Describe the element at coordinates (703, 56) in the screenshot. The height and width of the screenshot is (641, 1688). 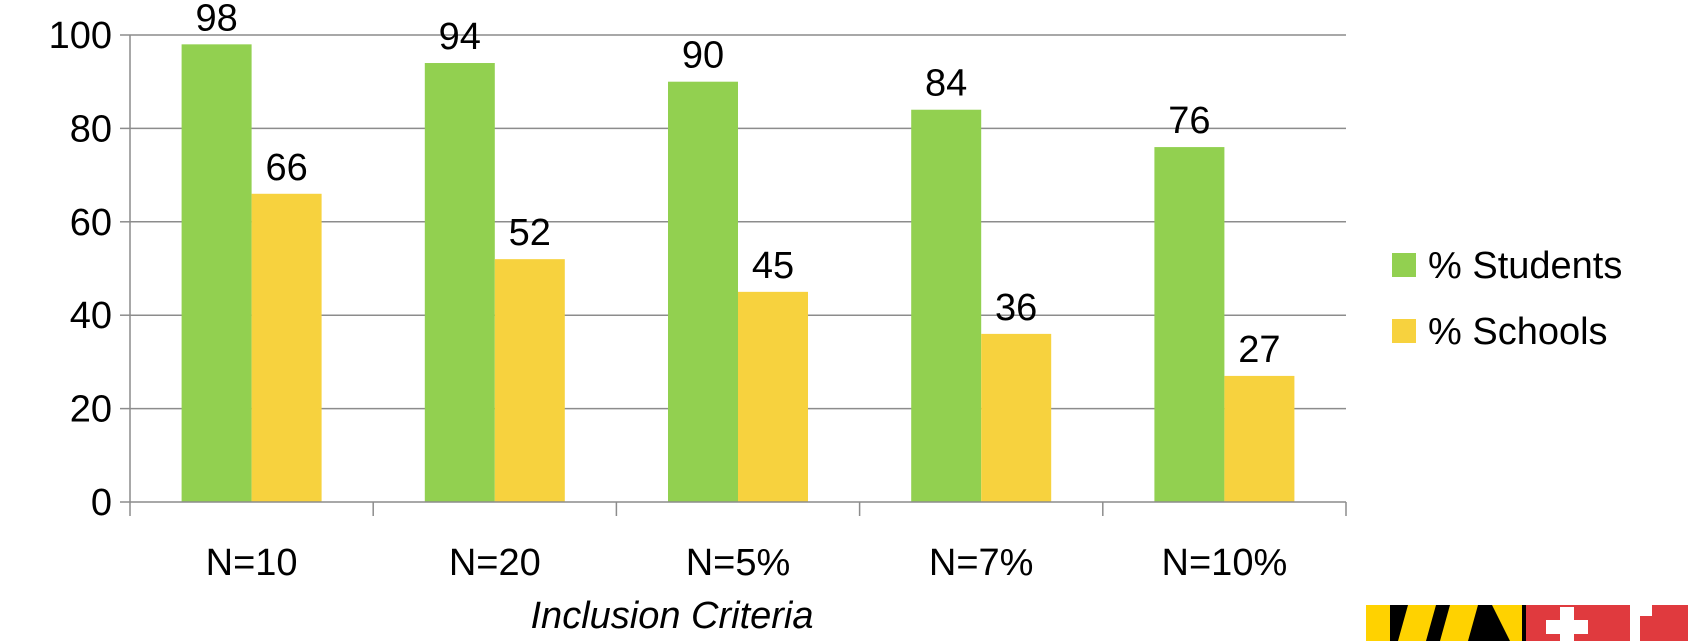
I see `data-label: 90` at that location.